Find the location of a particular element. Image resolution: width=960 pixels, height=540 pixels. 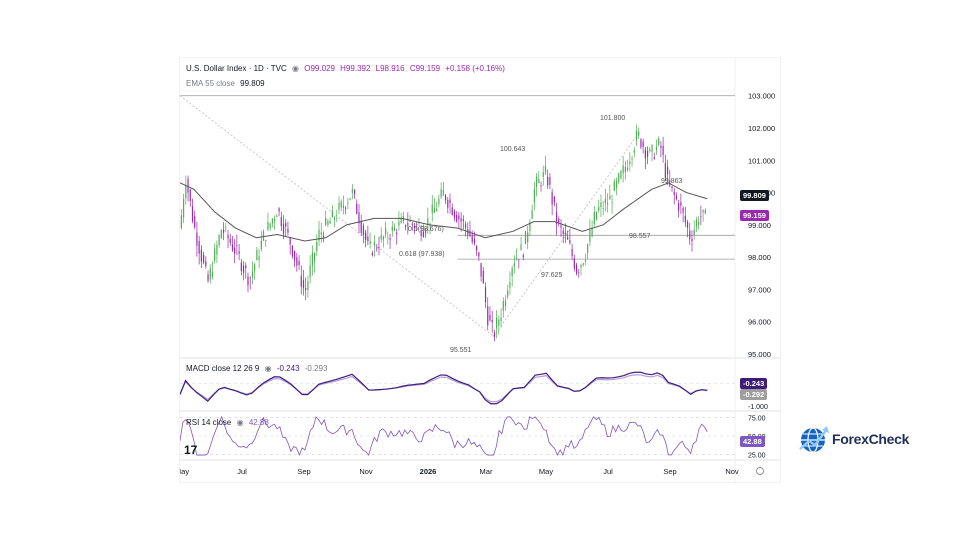

ema-legend: EMA 55 close 99.809 is located at coordinates (227, 83).